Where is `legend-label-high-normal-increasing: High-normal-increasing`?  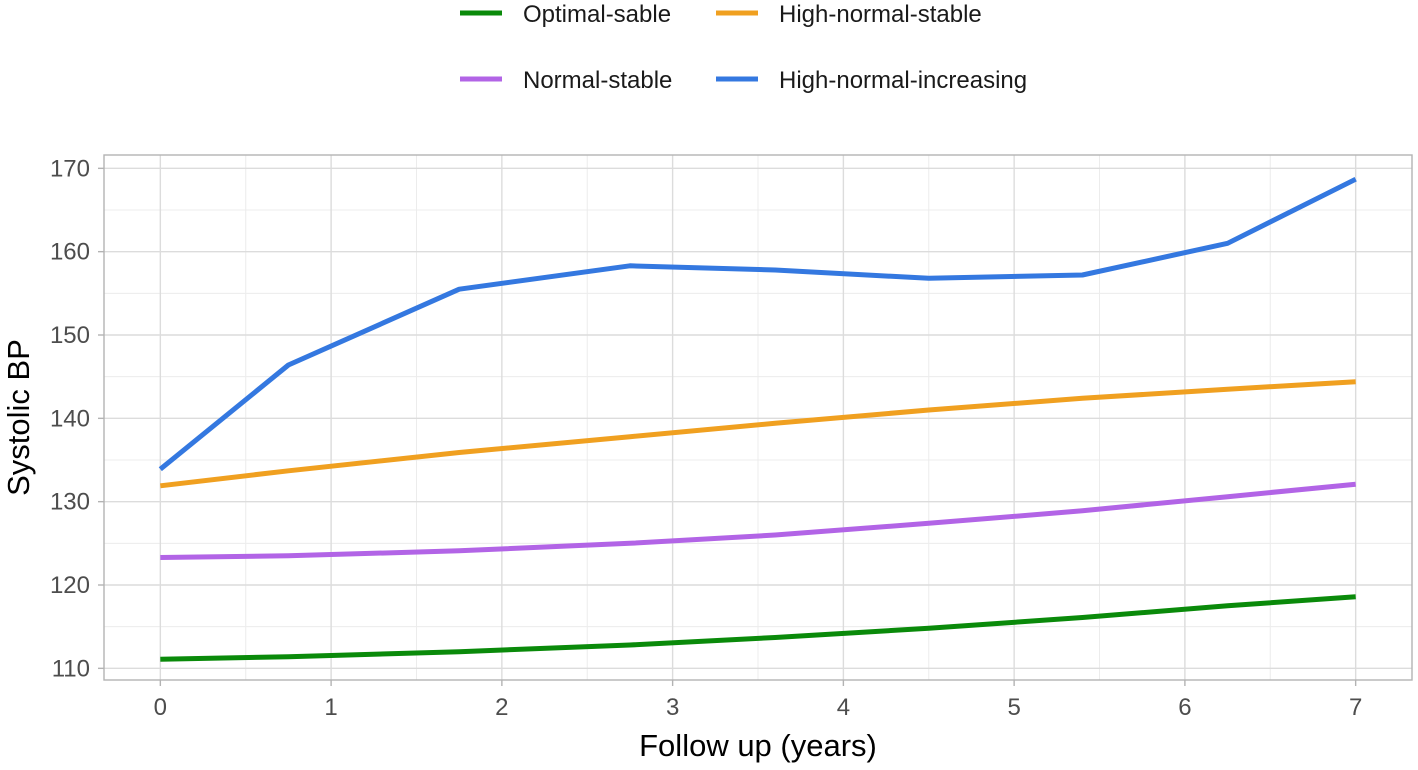 legend-label-high-normal-increasing: High-normal-increasing is located at coordinates (903, 80).